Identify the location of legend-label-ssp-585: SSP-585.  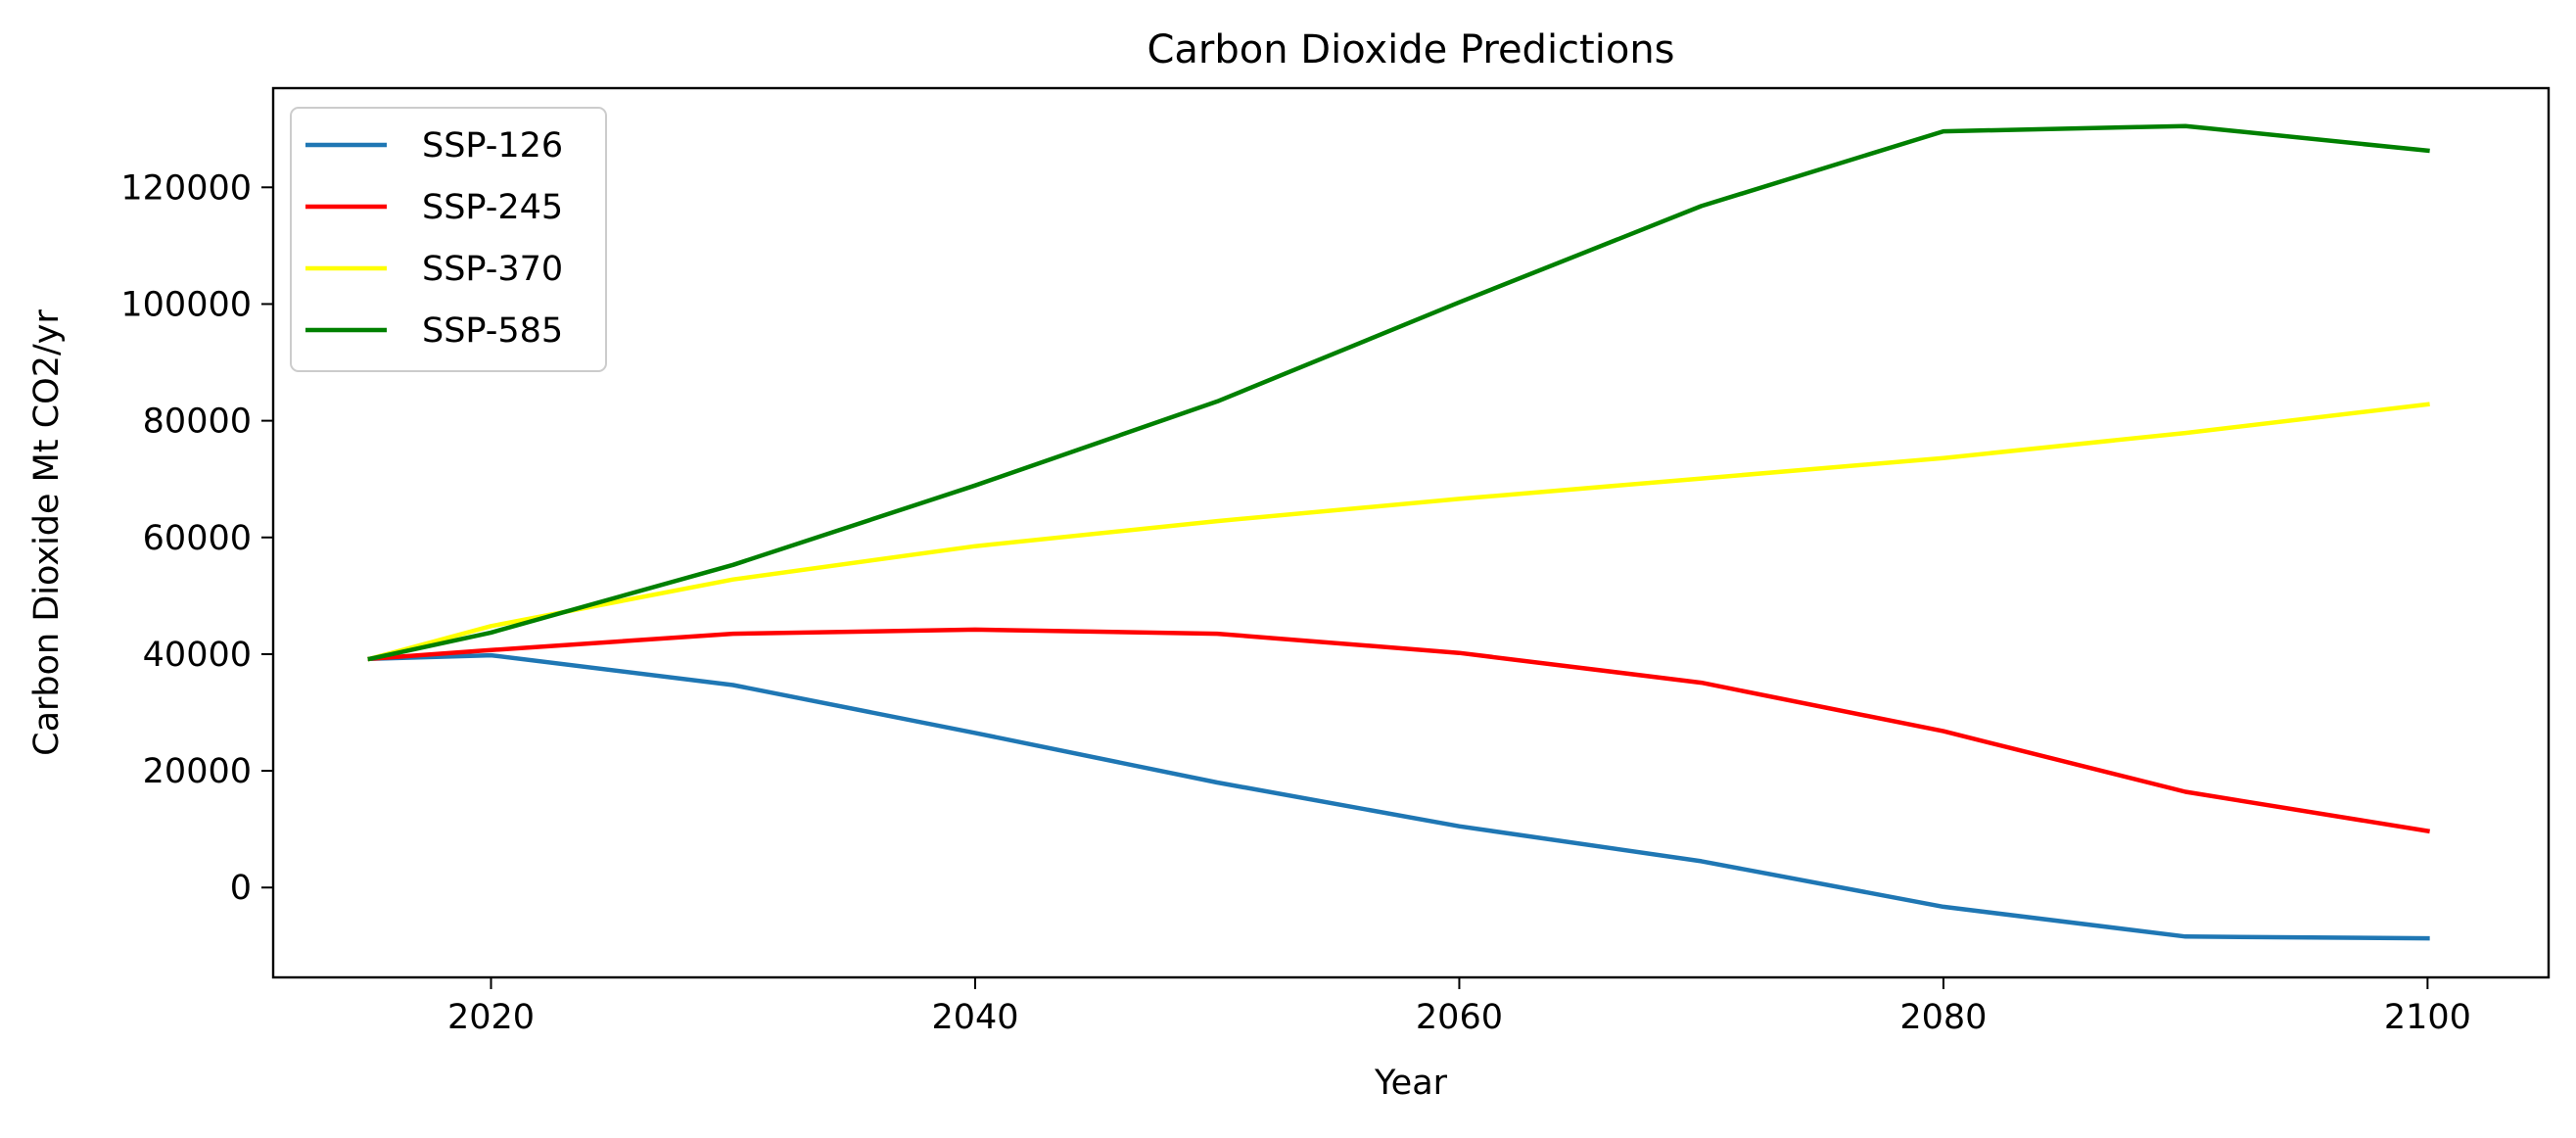
(492, 331).